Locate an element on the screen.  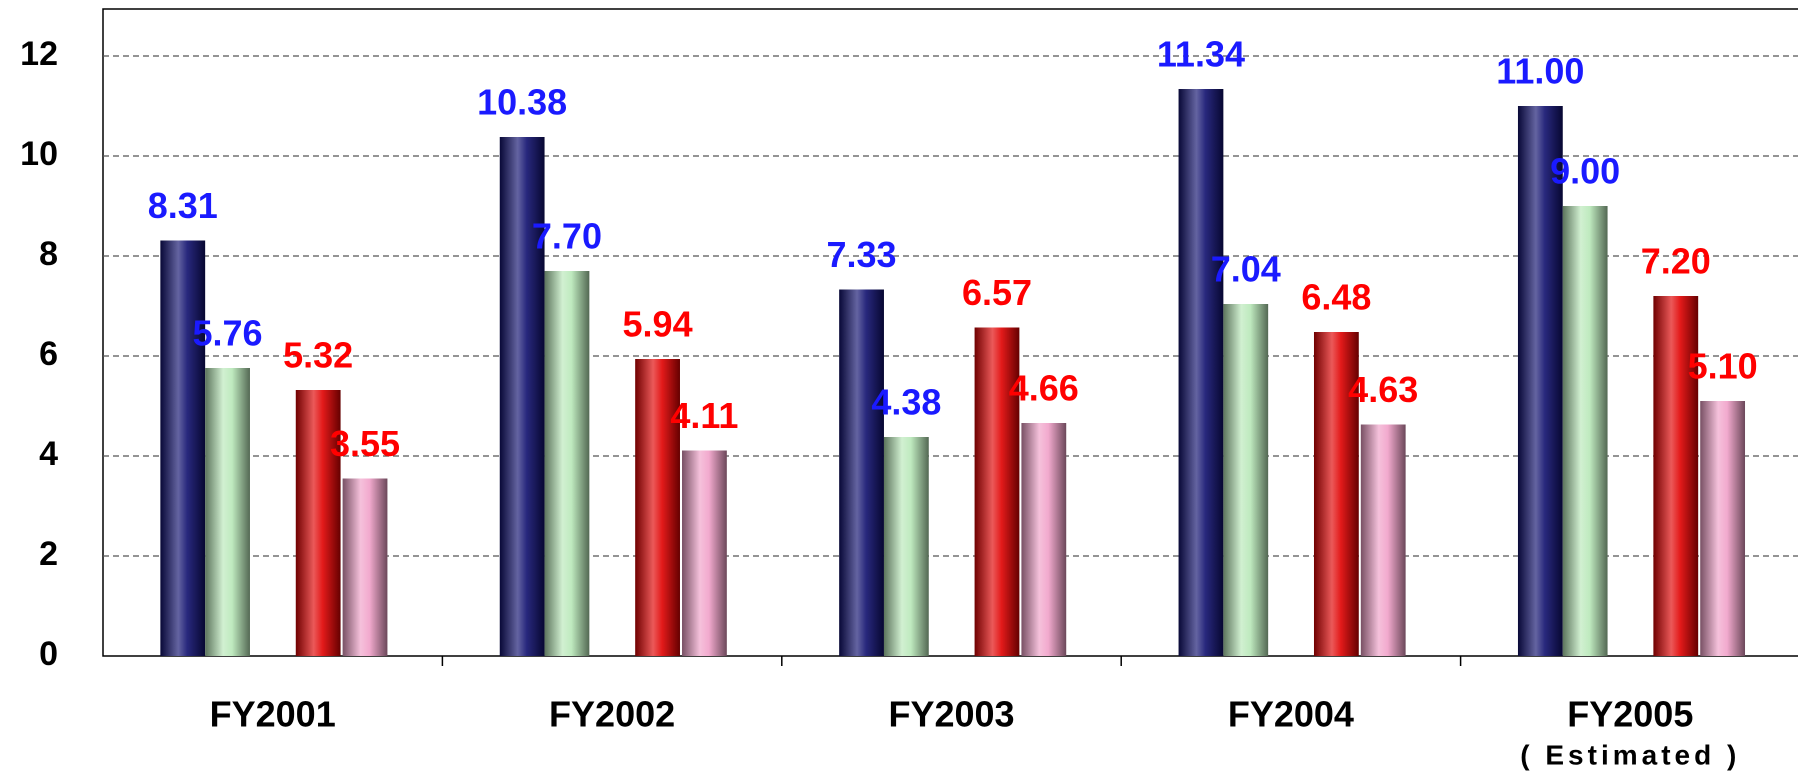
data-label: 9.00 is located at coordinates (1585, 171).